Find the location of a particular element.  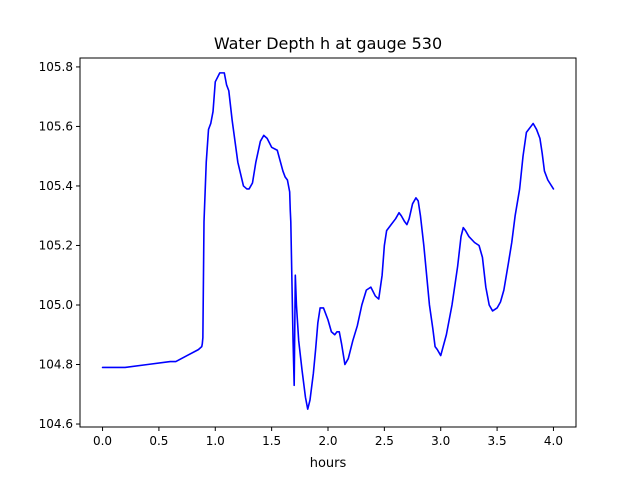

x-tick-label: 0.5 is located at coordinates (158, 441).